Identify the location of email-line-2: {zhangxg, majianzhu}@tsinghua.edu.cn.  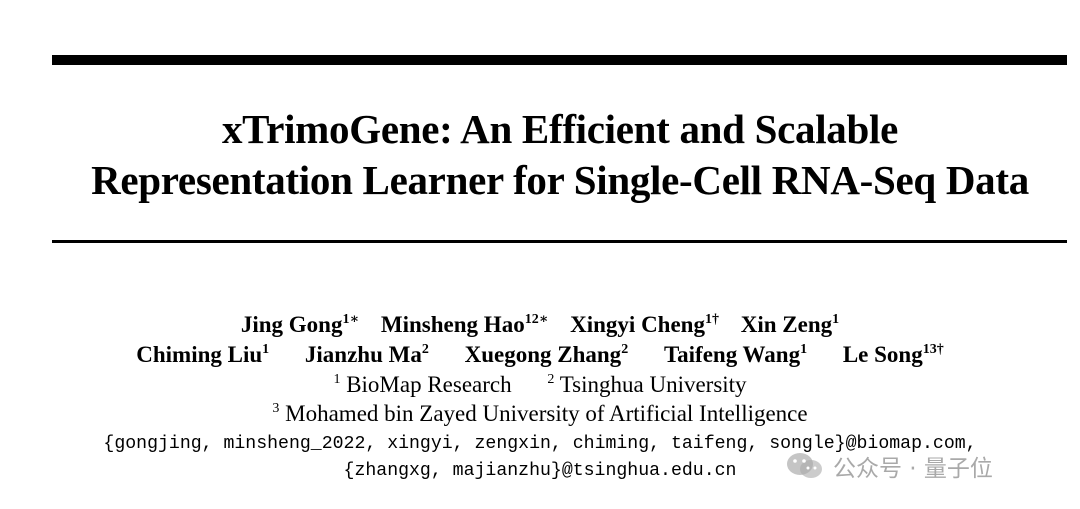
(540, 471).